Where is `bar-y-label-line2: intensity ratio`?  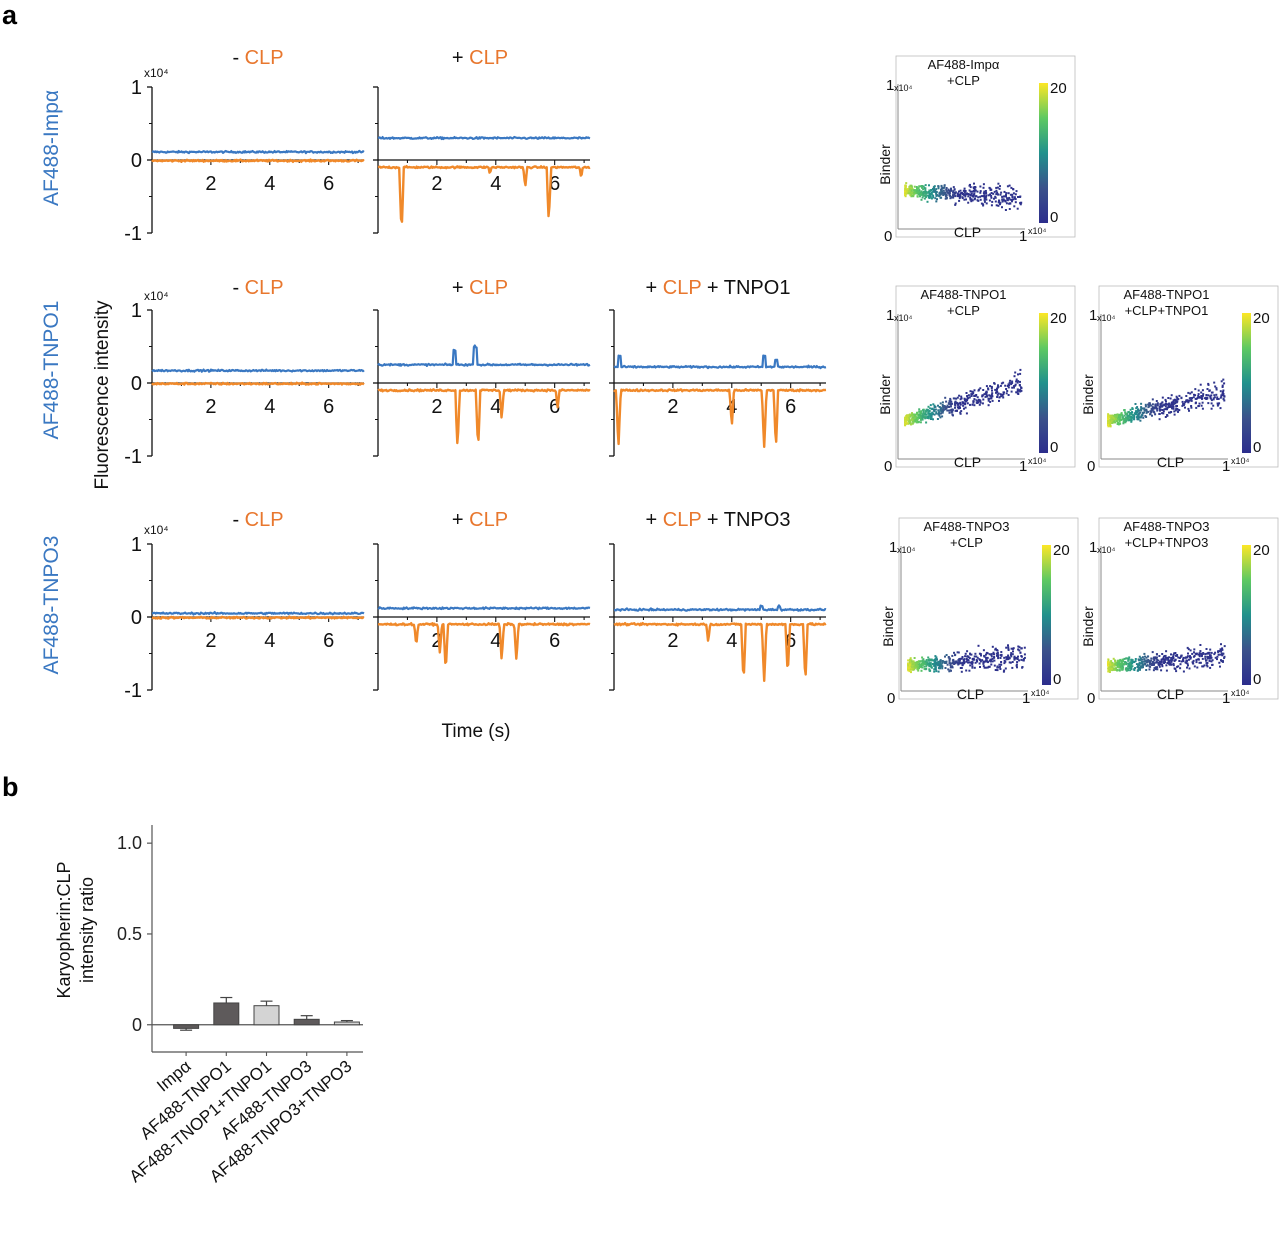 bar-y-label-line2: intensity ratio is located at coordinates (87, 930).